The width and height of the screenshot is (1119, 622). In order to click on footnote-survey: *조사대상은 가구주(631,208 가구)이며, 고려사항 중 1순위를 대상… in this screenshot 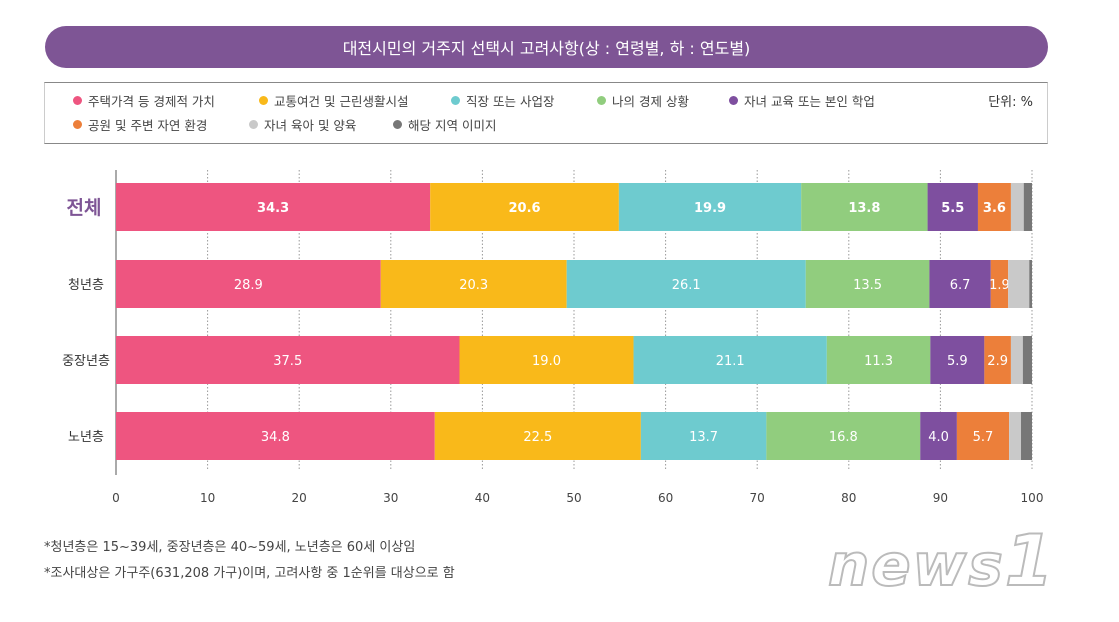, I will do `click(249, 573)`.